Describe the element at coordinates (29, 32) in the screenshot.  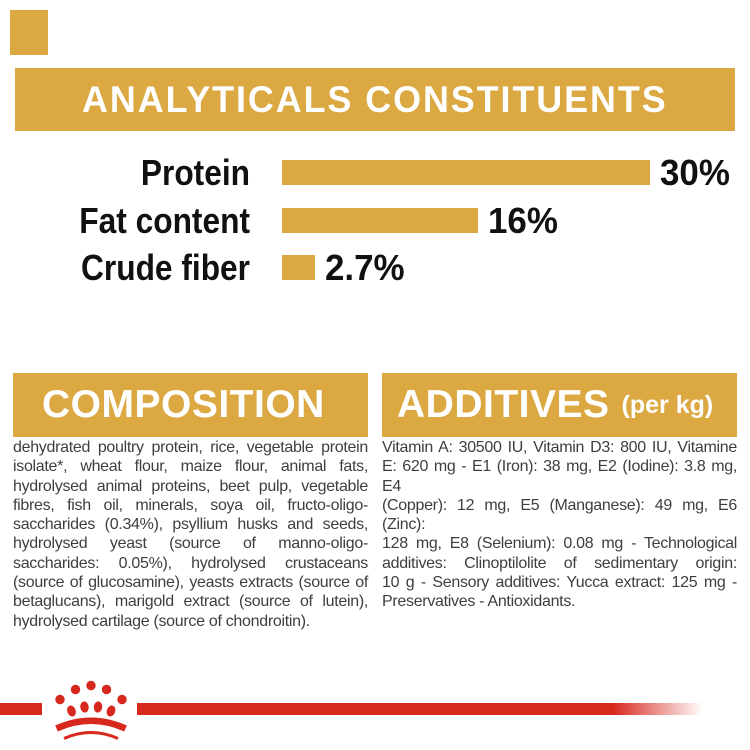
I see `corner-accent-square` at that location.